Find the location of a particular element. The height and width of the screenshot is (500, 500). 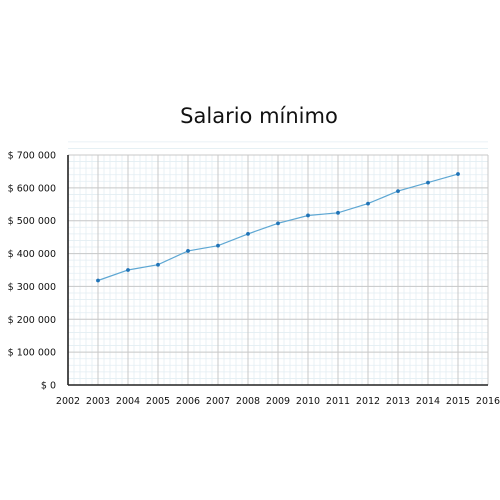

y-tick-label: $ 700 000 is located at coordinates (32, 156).